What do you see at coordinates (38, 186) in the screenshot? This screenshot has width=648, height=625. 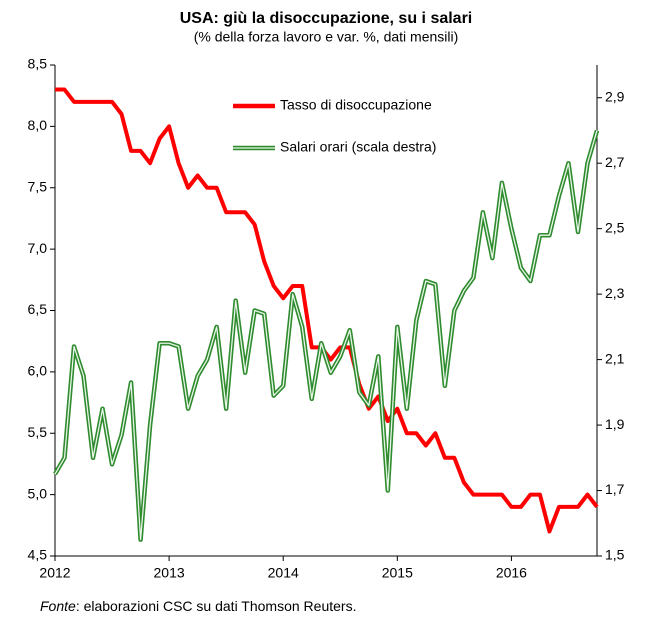 I see `y-tick-label: 7,5` at bounding box center [38, 186].